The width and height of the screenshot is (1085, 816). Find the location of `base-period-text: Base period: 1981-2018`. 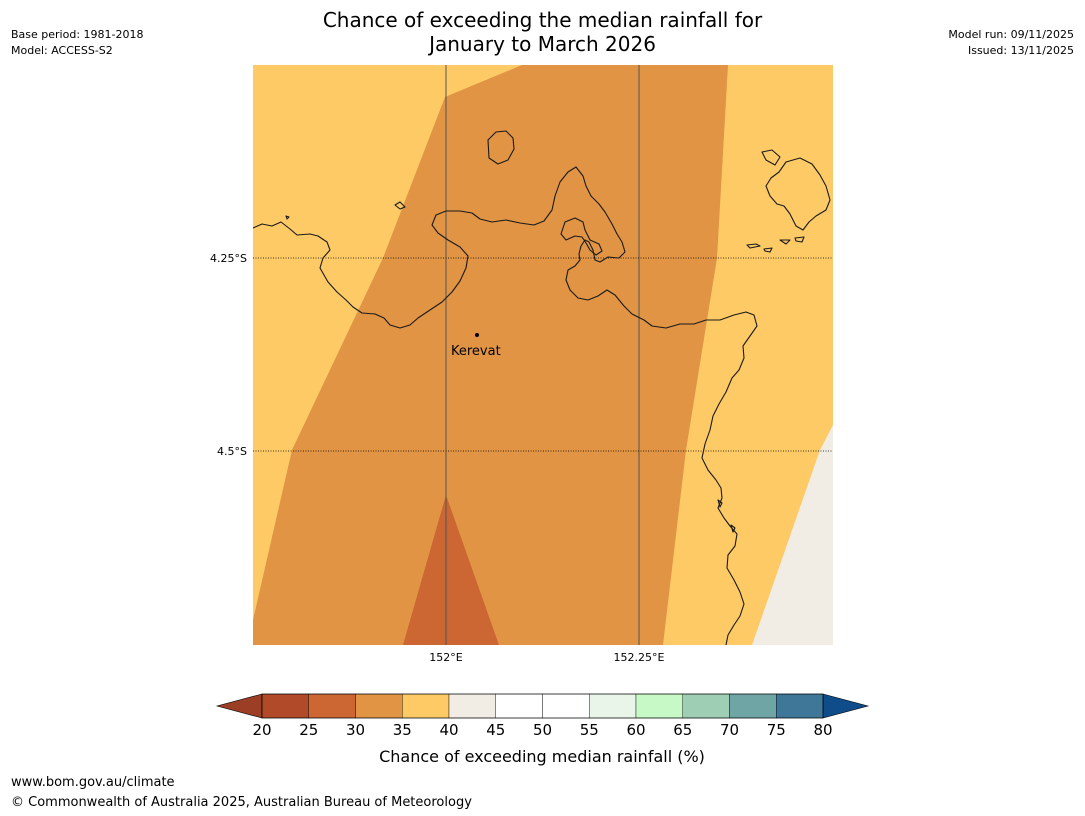

base-period-text: Base period: 1981-2018 is located at coordinates (77, 34).